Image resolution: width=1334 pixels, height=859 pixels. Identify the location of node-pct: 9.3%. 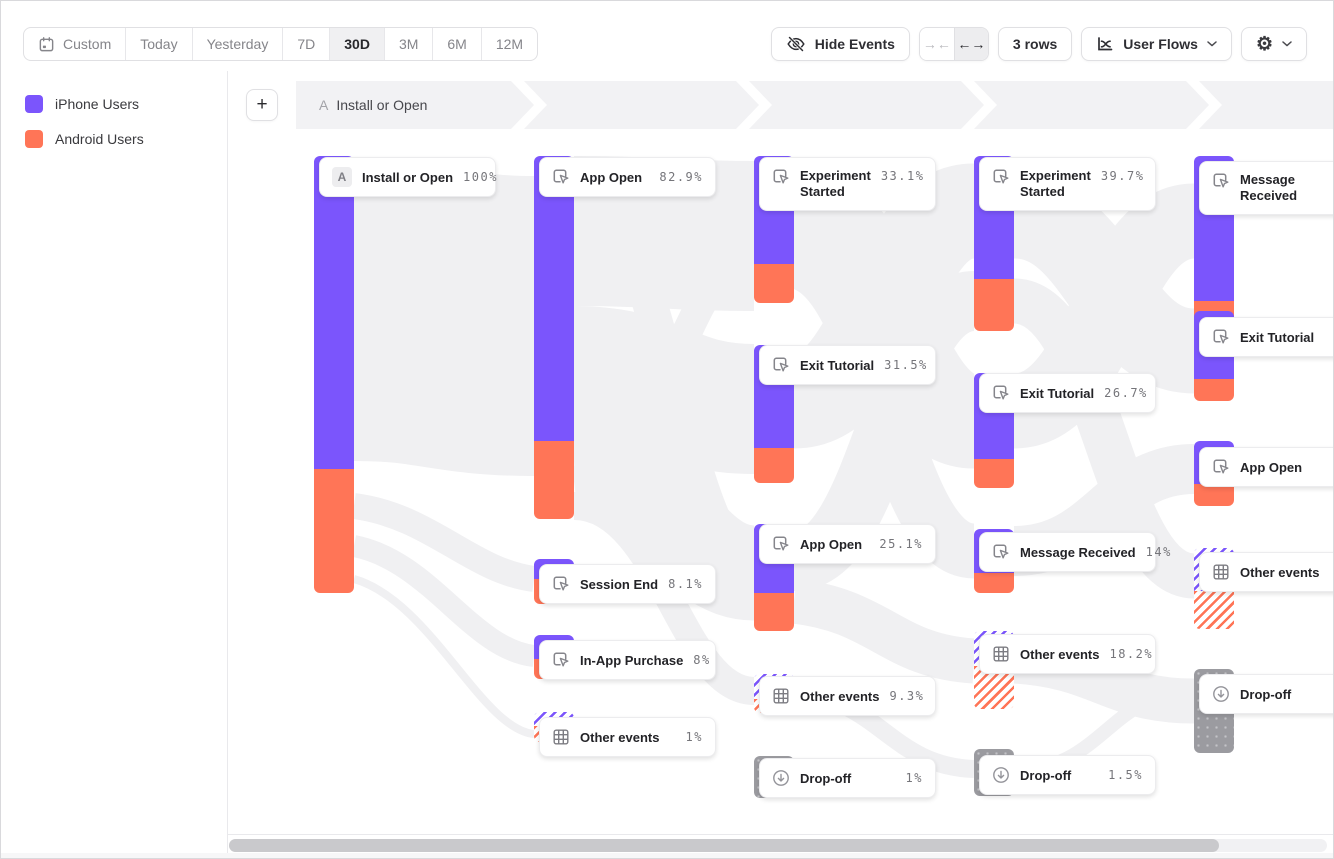
(907, 696).